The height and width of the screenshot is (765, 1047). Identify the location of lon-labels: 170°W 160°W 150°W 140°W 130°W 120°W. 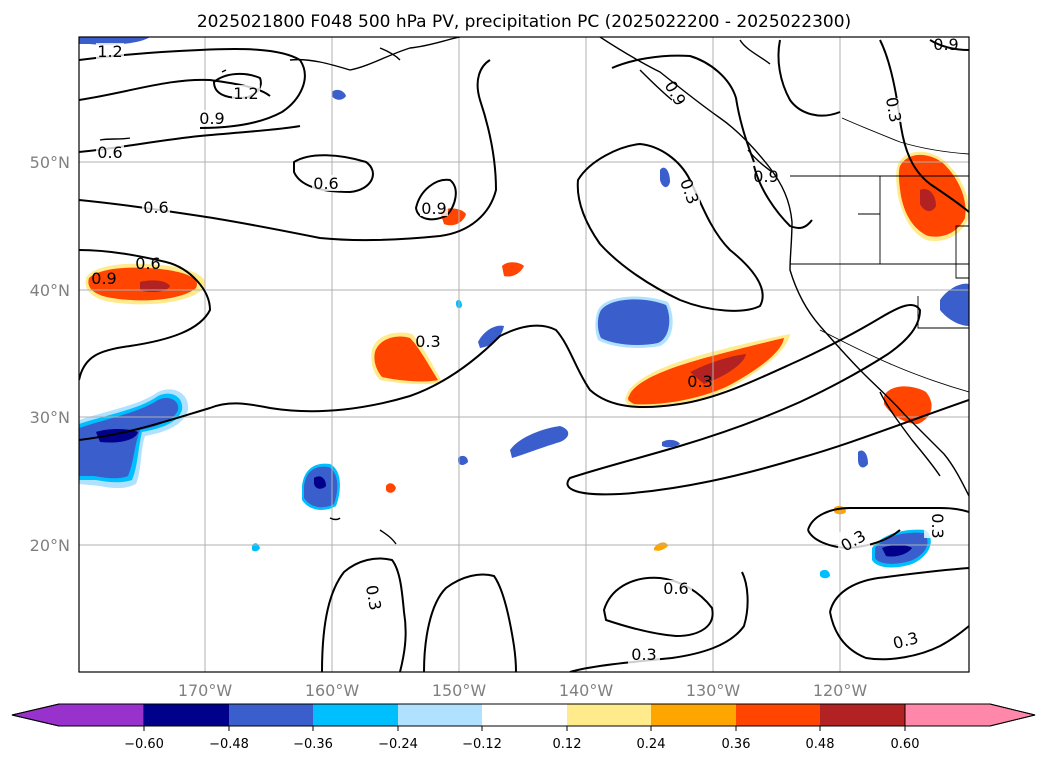
(523, 690).